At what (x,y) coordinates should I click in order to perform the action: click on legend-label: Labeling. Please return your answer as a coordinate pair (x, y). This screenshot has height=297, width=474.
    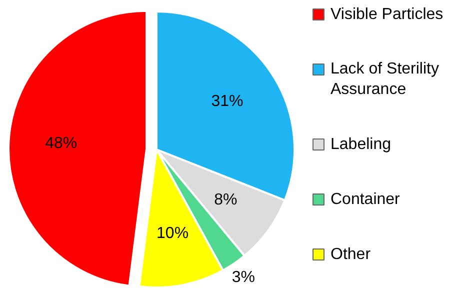
    Looking at the image, I should click on (360, 144).